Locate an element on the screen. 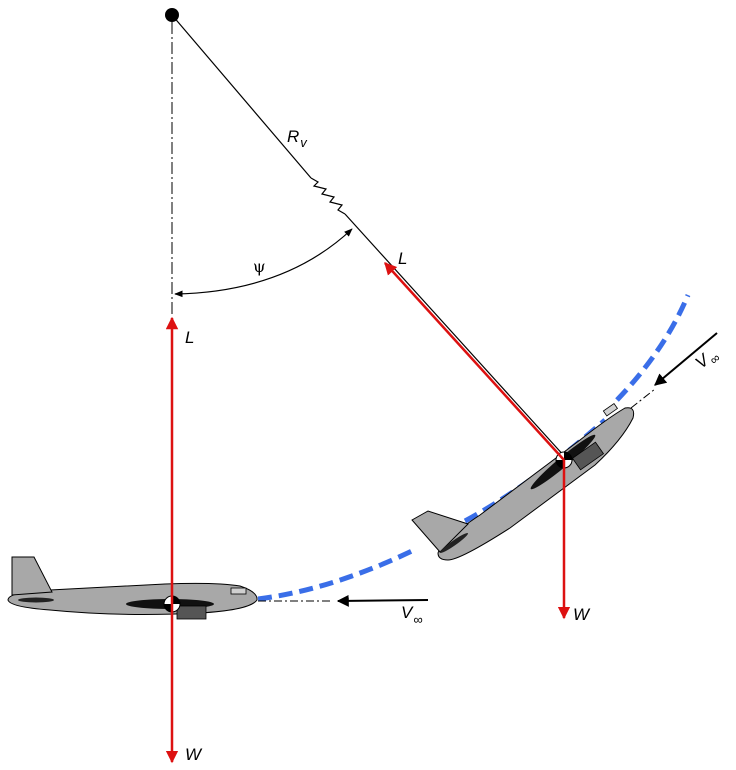 The height and width of the screenshot is (770, 736). right-horizontal-stabilizer is located at coordinates (454, 543).